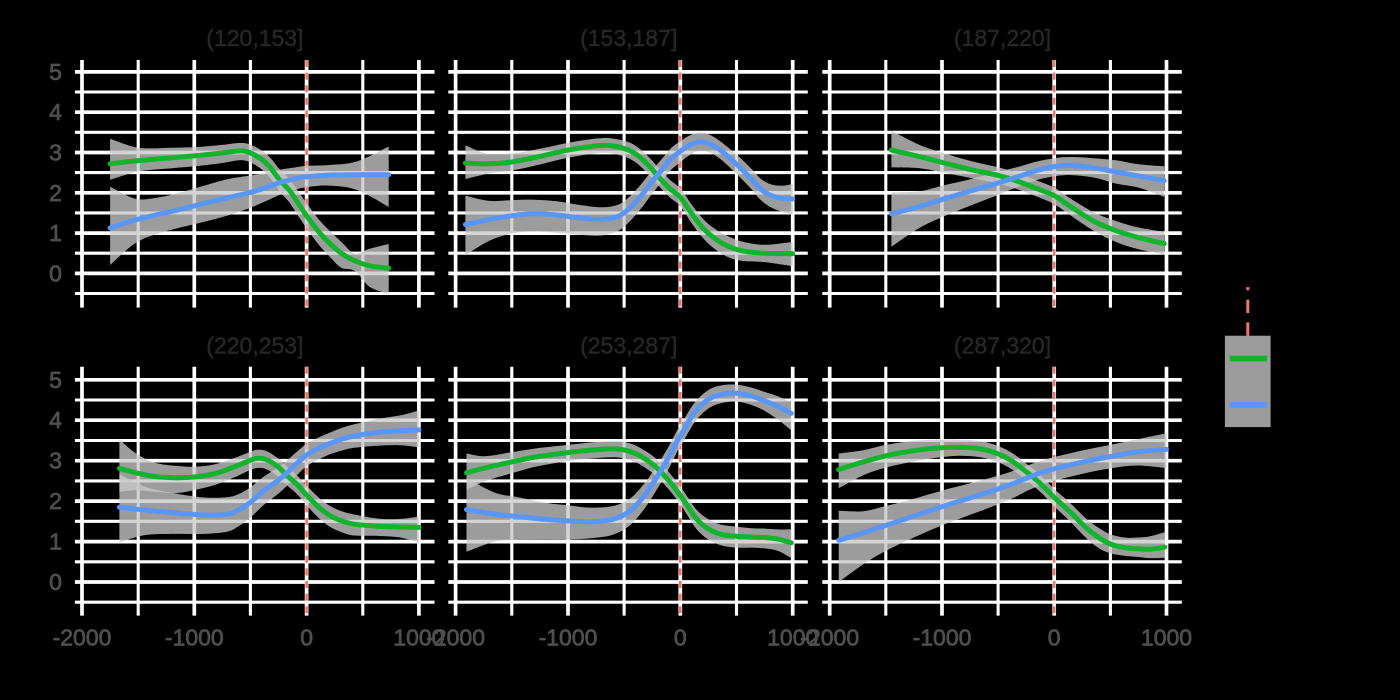 The image size is (1400, 700). What do you see at coordinates (254, 346) in the screenshot?
I see `svg-text: (220,253]` at bounding box center [254, 346].